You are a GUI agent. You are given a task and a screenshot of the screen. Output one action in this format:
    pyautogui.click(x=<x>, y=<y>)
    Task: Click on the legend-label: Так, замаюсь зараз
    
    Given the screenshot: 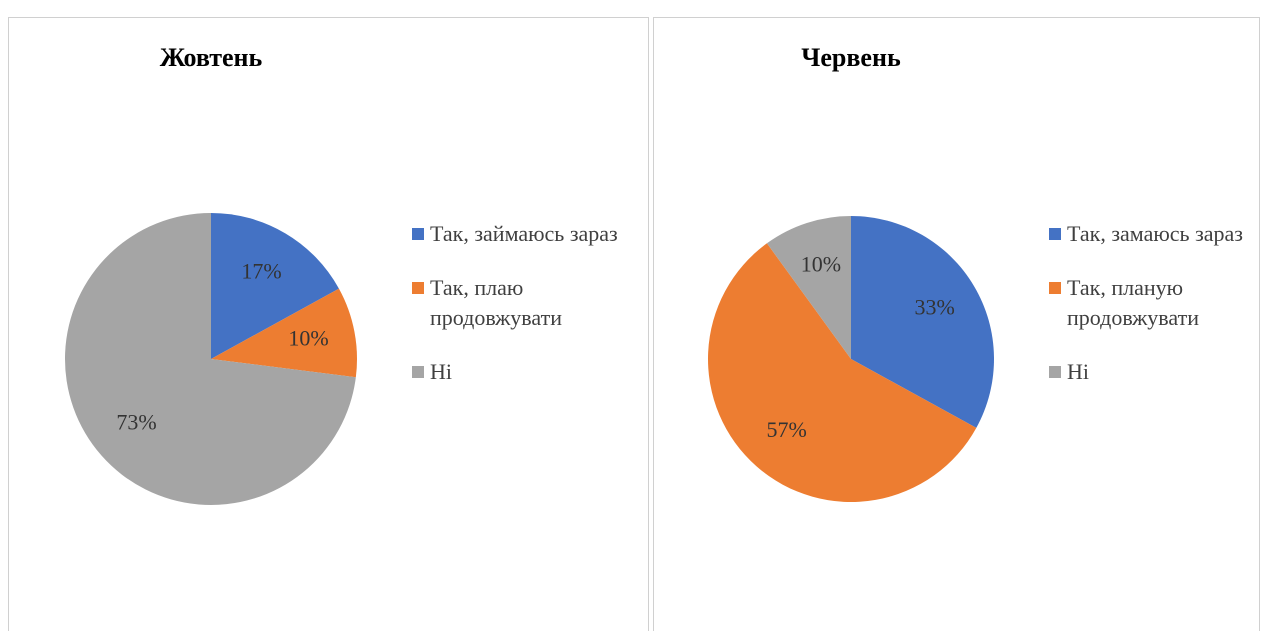 What is the action you would take?
    pyautogui.click(x=1155, y=233)
    